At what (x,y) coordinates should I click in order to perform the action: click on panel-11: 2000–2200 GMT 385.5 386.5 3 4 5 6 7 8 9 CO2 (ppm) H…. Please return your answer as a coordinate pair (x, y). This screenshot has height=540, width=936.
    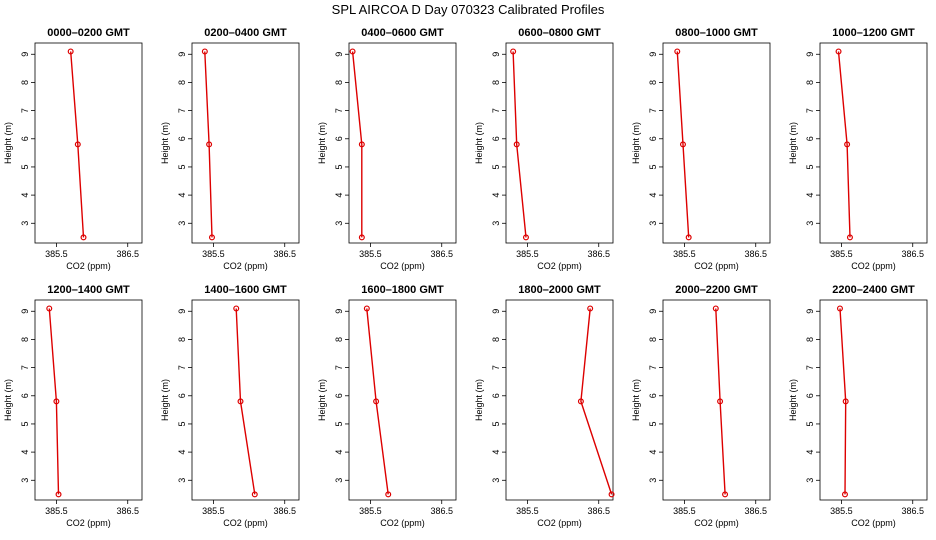
    Looking at the image, I should click on (701, 406).